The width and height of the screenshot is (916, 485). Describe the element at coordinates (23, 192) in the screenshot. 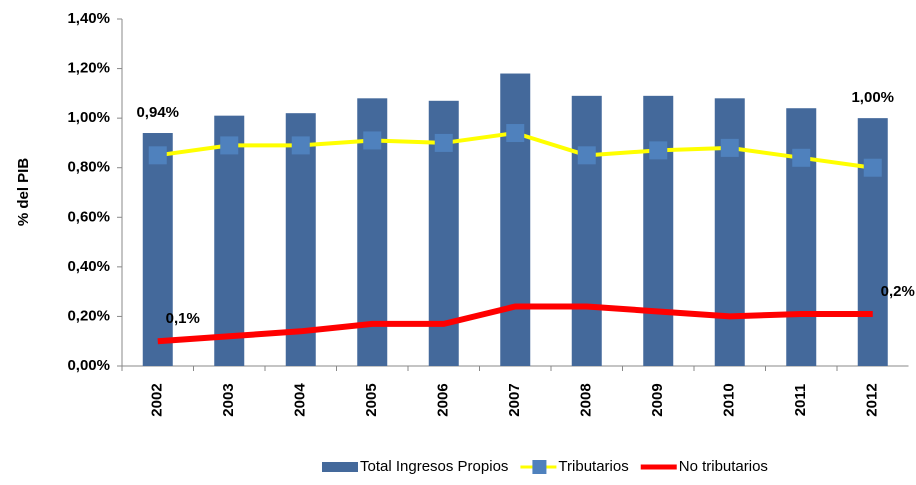

I see `y-axis-label: % del PIB` at that location.